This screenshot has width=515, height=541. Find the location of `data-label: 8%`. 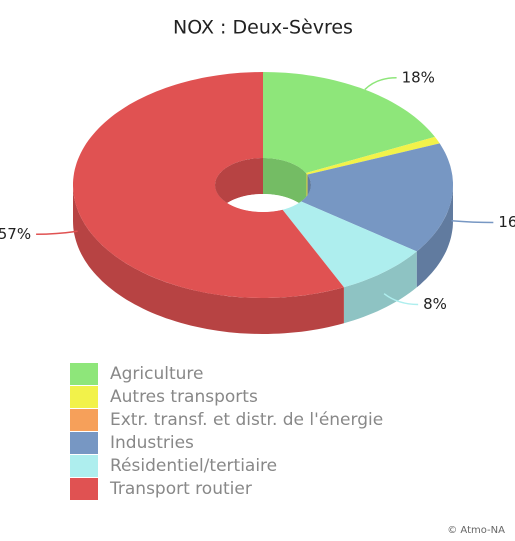

data-label: 8% is located at coordinates (435, 304).